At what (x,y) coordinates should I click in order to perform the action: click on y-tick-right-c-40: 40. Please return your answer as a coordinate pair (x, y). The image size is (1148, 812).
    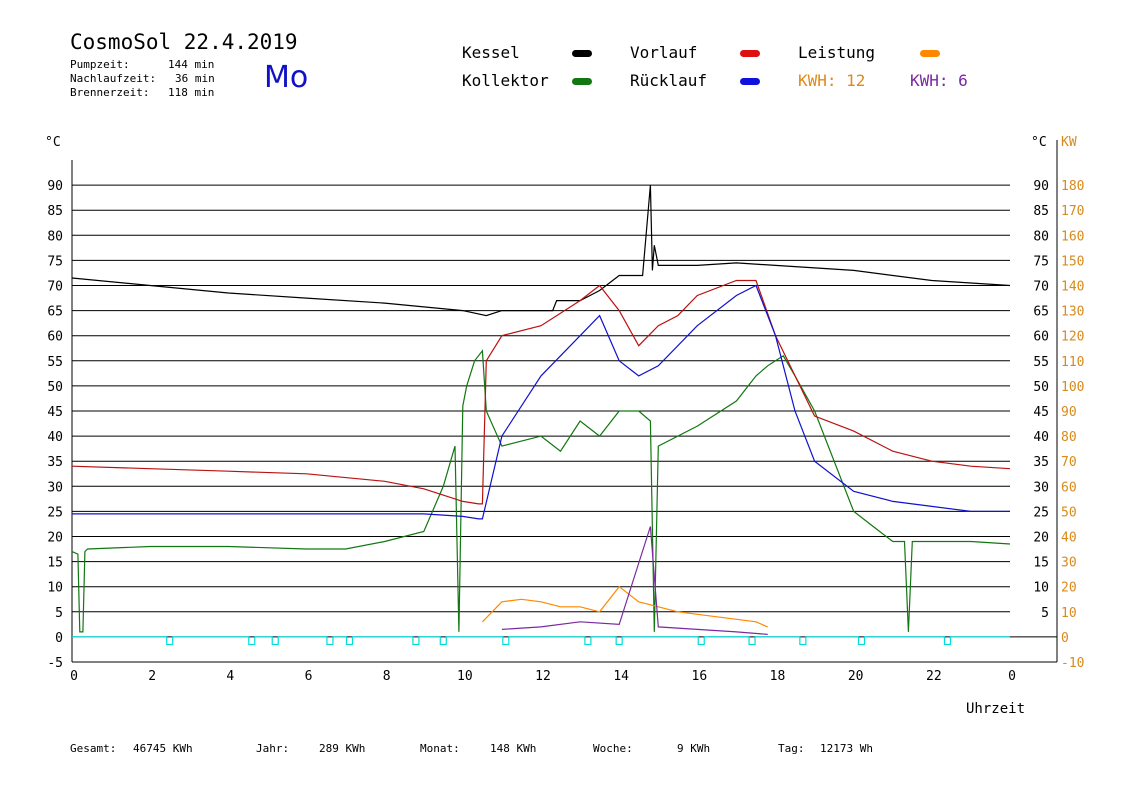
    Looking at the image, I should click on (1041, 437).